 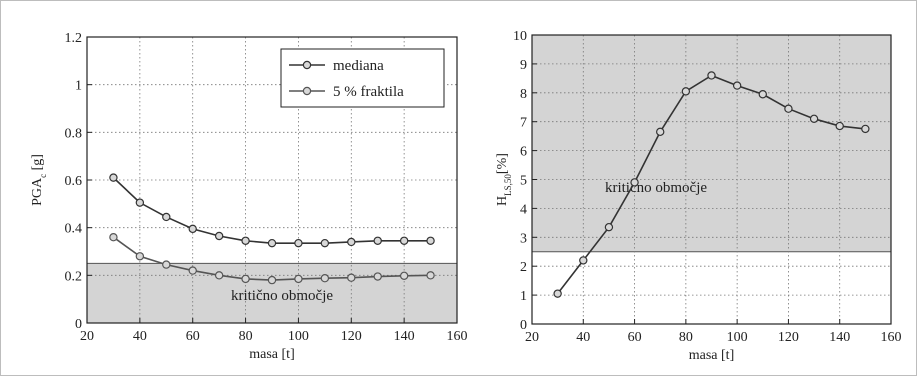 I want to click on y-axis-label-subscript: c, so click(x=43, y=176).